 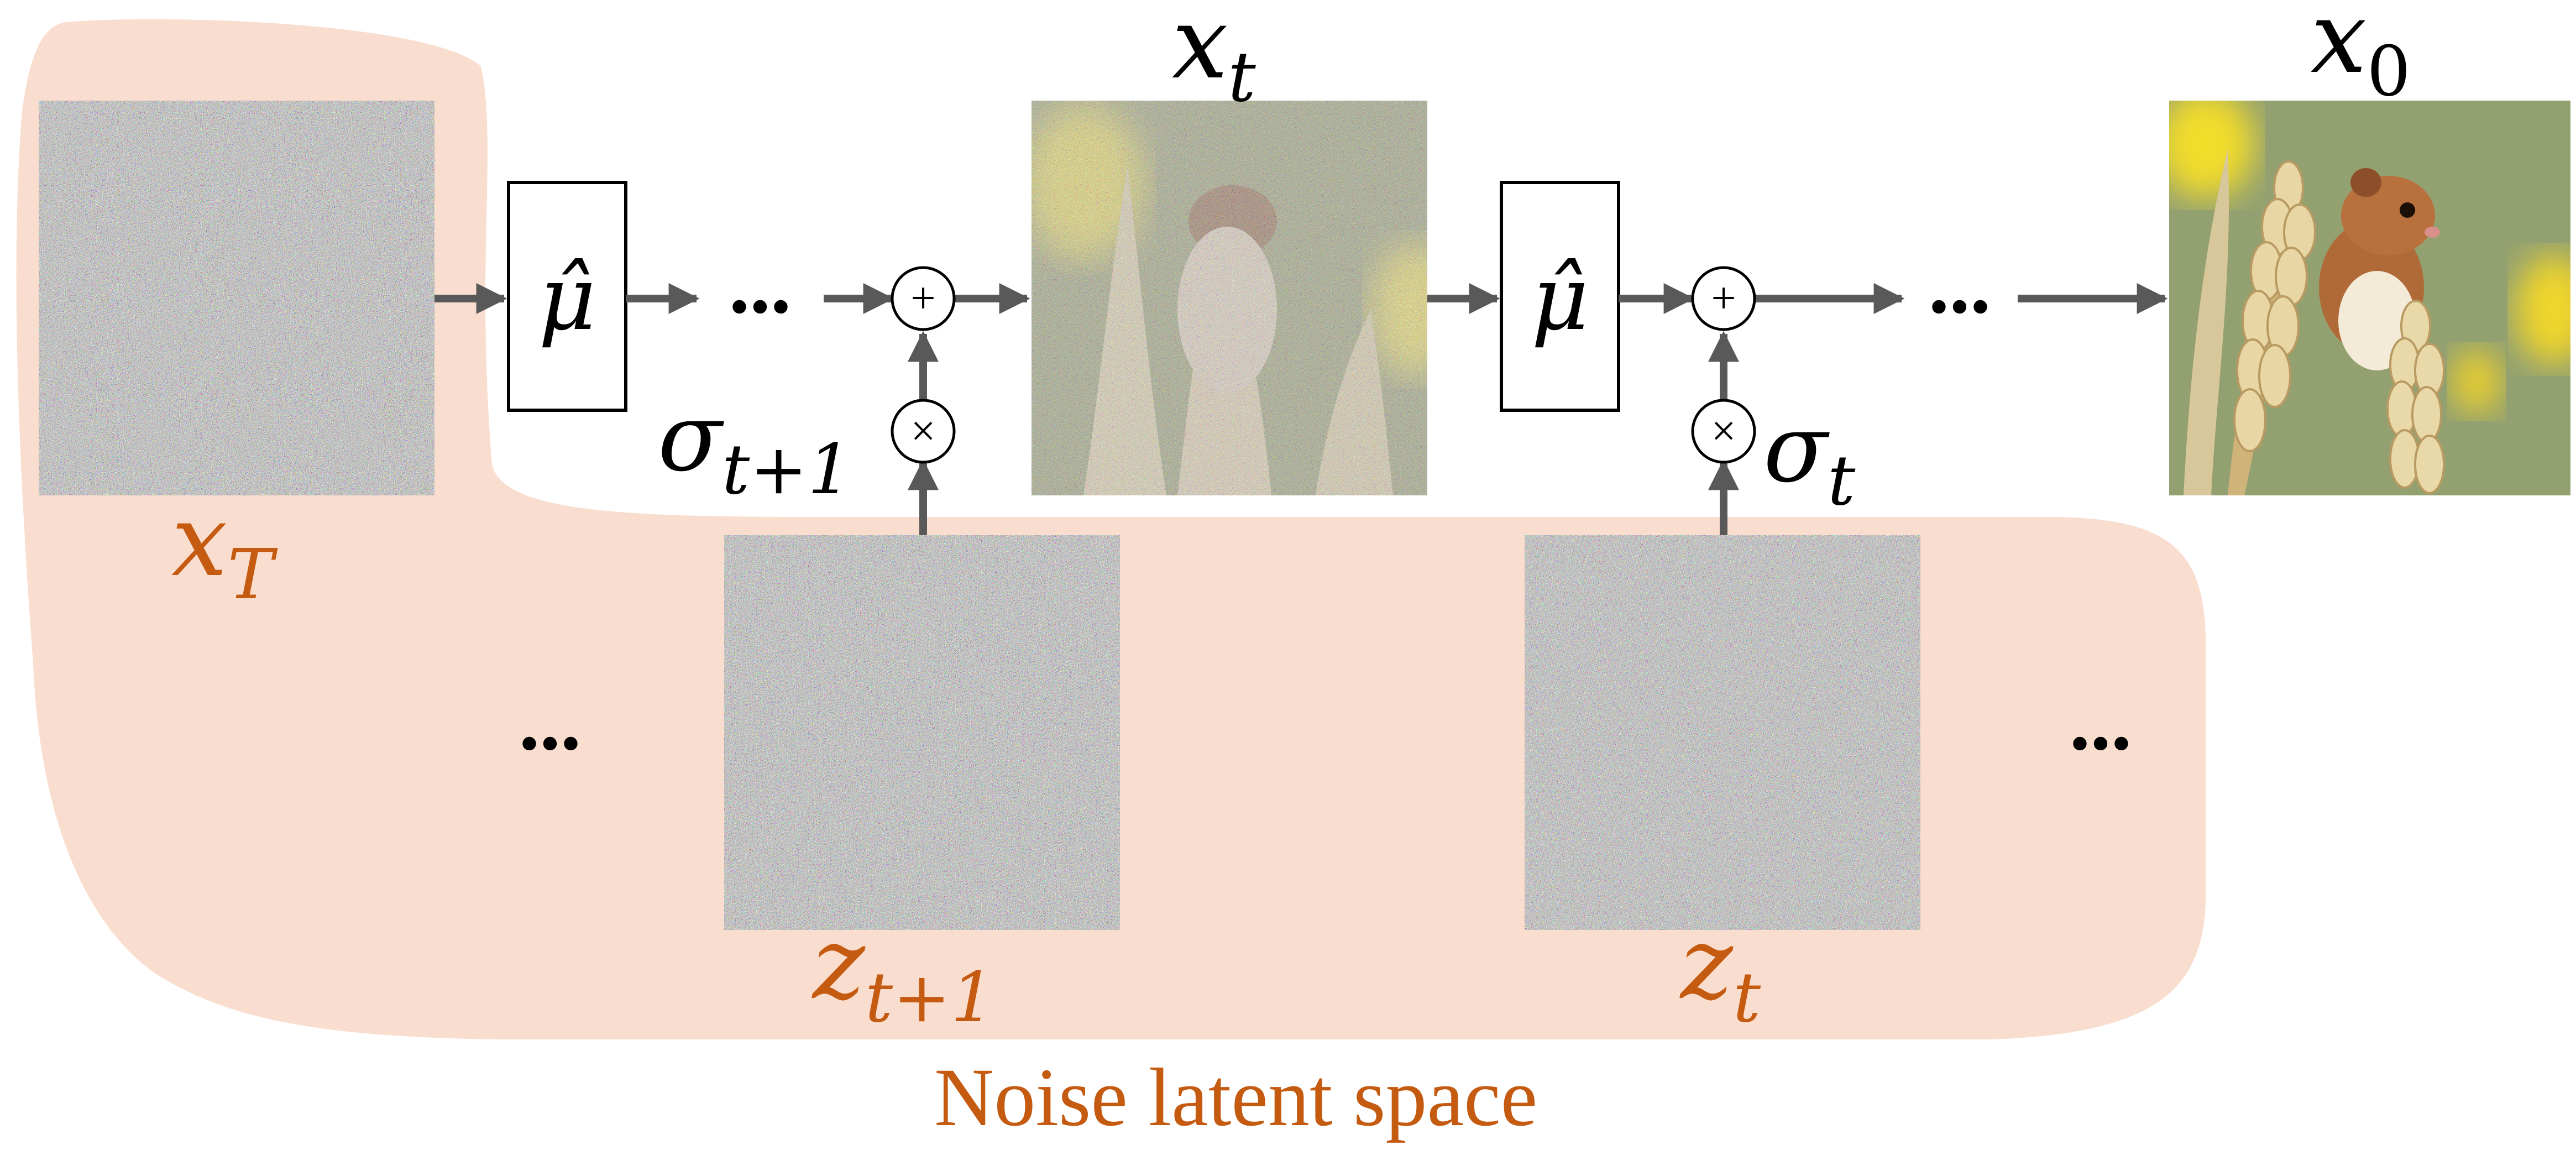 What do you see at coordinates (1235, 1097) in the screenshot?
I see `noise-latent-space-caption: Noise latent space` at bounding box center [1235, 1097].